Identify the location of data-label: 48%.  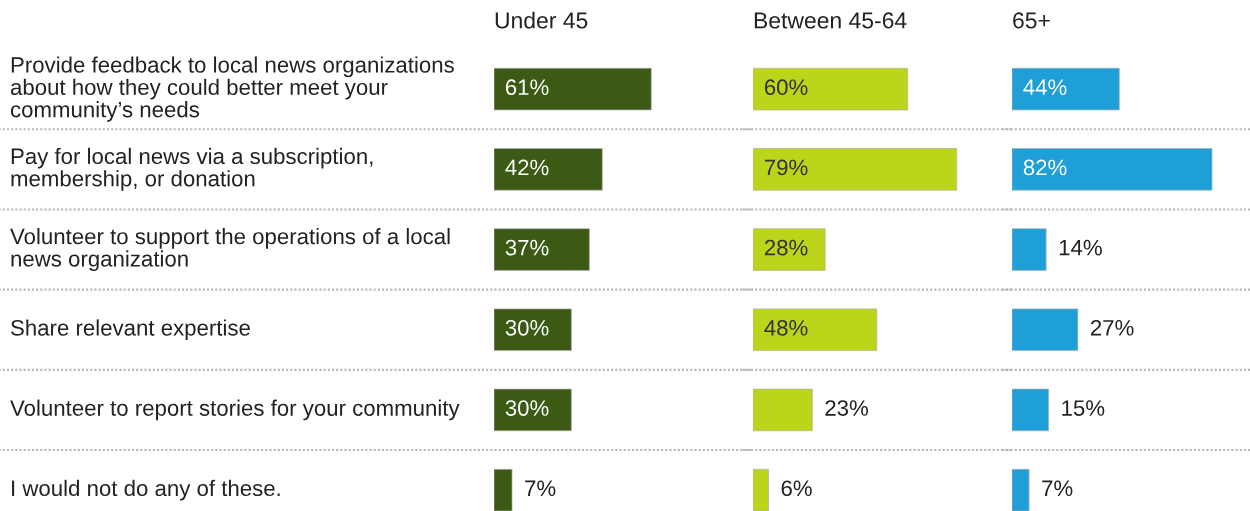
(786, 327).